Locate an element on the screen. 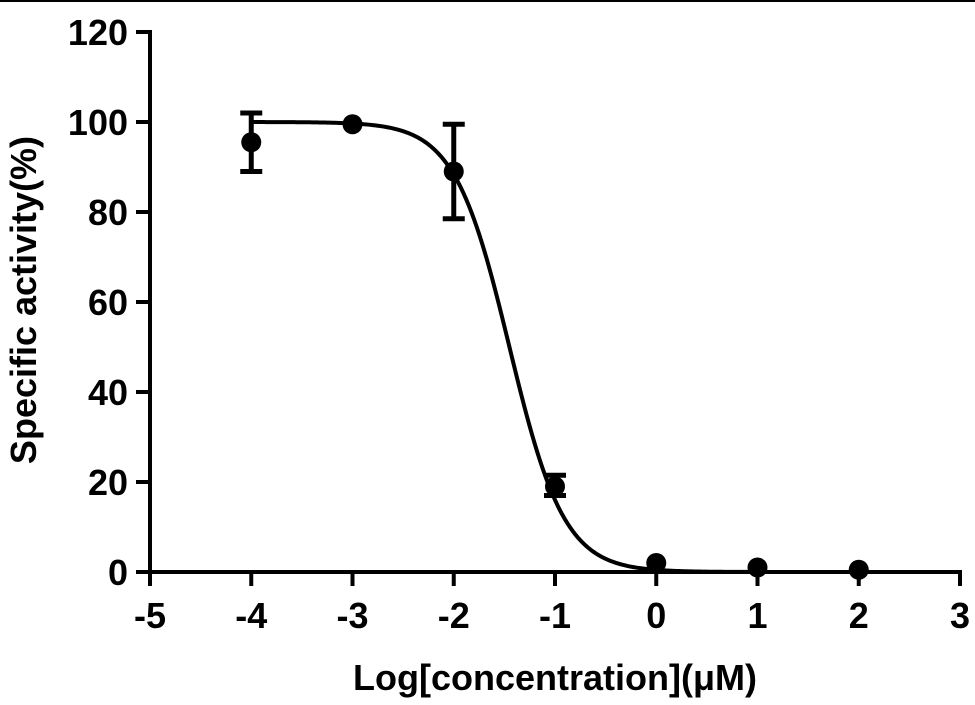 The image size is (975, 705). x-tick-label: -5 is located at coordinates (150, 615).